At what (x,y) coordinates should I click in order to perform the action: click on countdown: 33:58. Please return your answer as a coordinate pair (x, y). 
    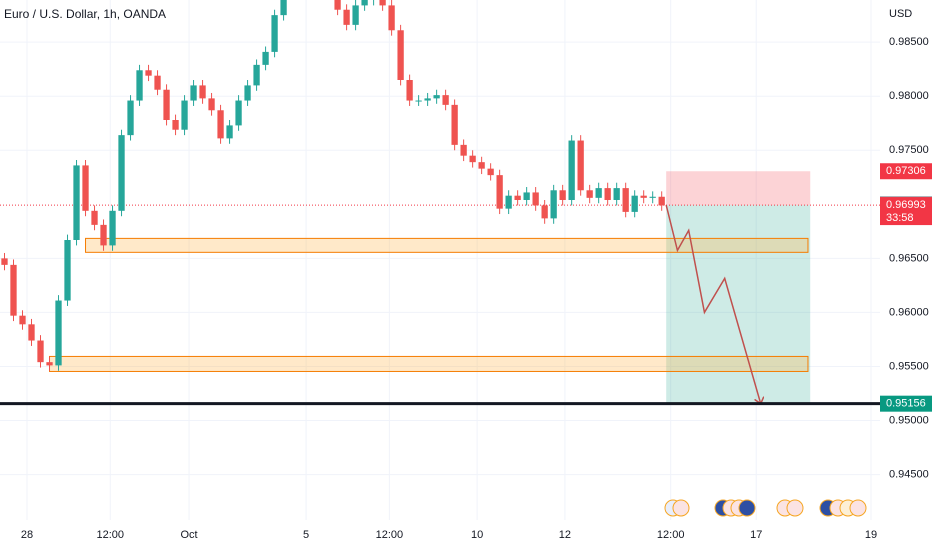
    Looking at the image, I should click on (900, 218).